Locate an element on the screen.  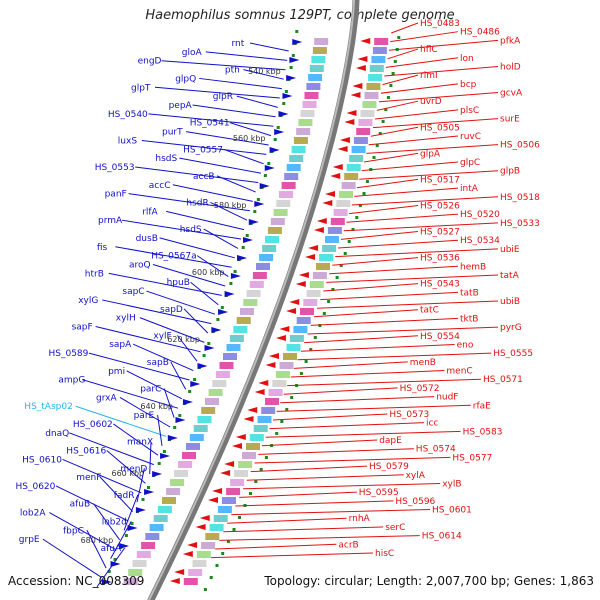
gene-label-left: dnaQ is located at coordinates (57, 434).